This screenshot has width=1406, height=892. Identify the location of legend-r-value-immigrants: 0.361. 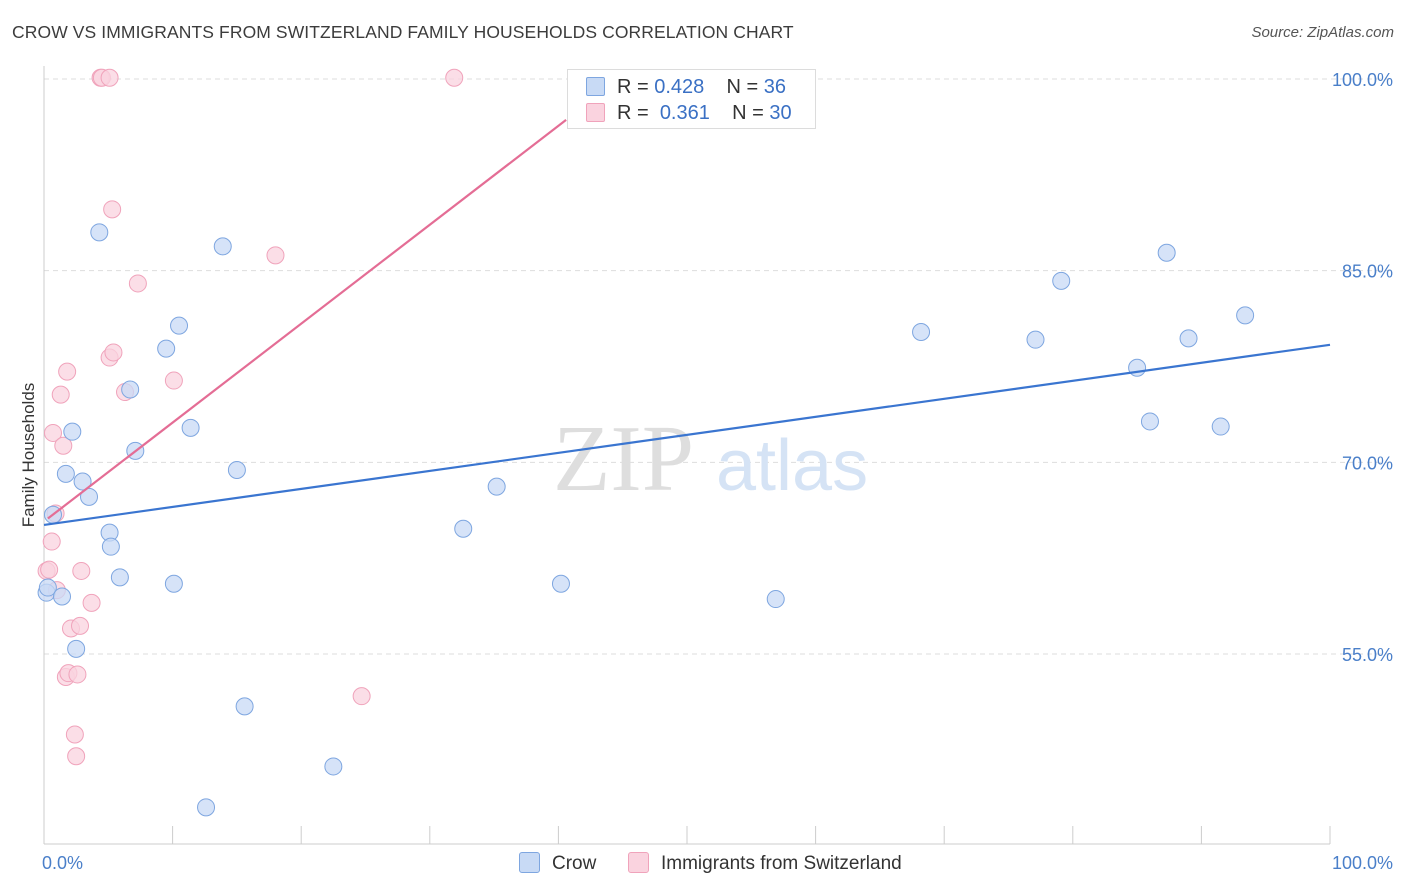
(684, 113).